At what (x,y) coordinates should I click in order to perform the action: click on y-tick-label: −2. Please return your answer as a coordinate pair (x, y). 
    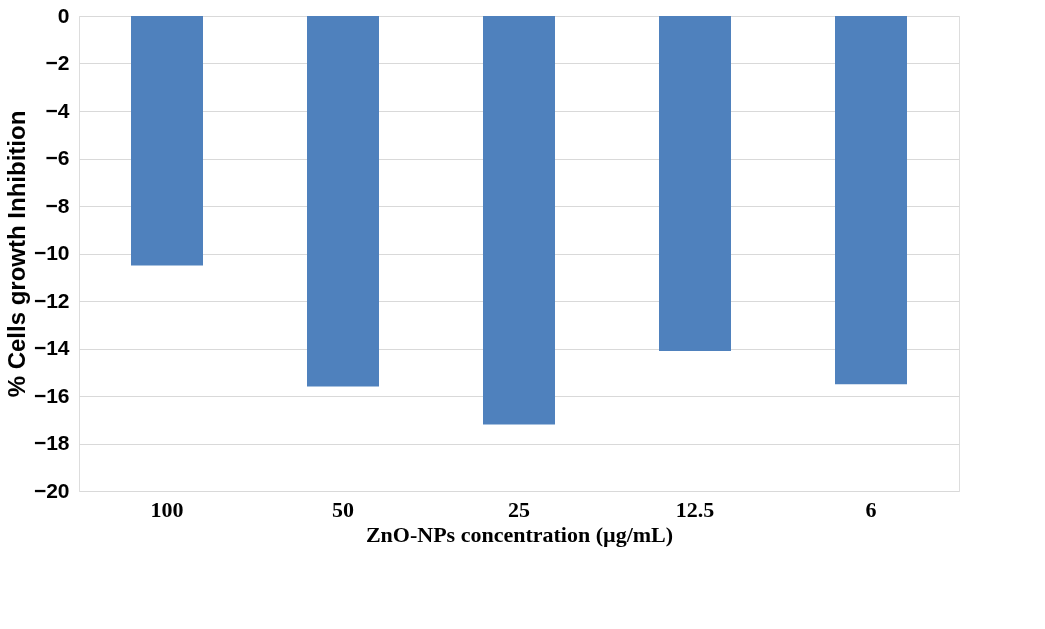
    Looking at the image, I should click on (57, 62).